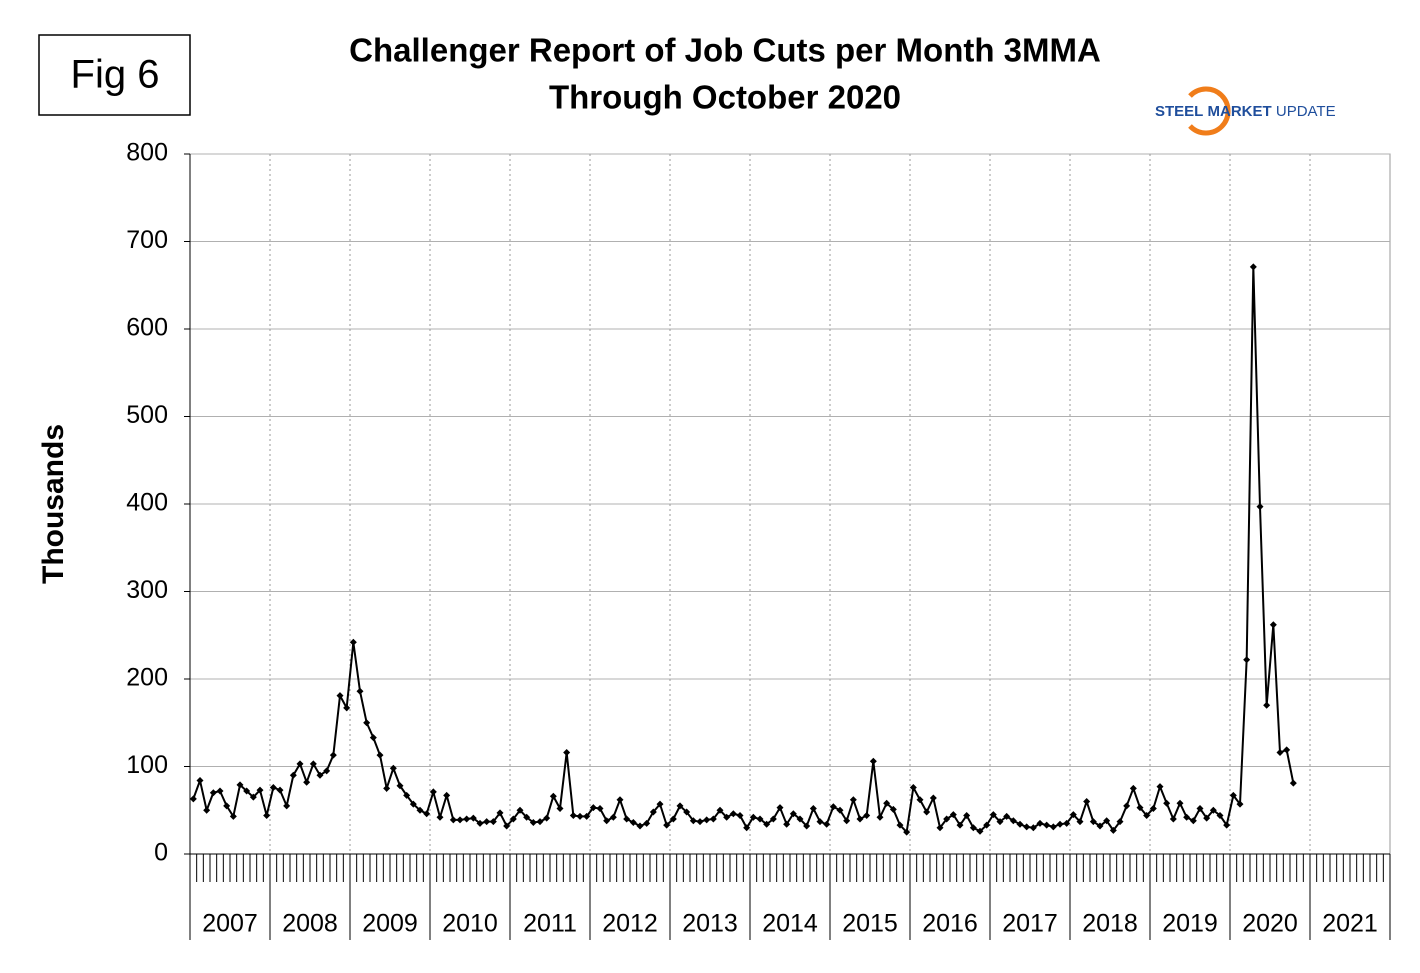 The width and height of the screenshot is (1420, 973). Describe the element at coordinates (115, 75) in the screenshot. I see `fig-label: Fig 6` at that location.